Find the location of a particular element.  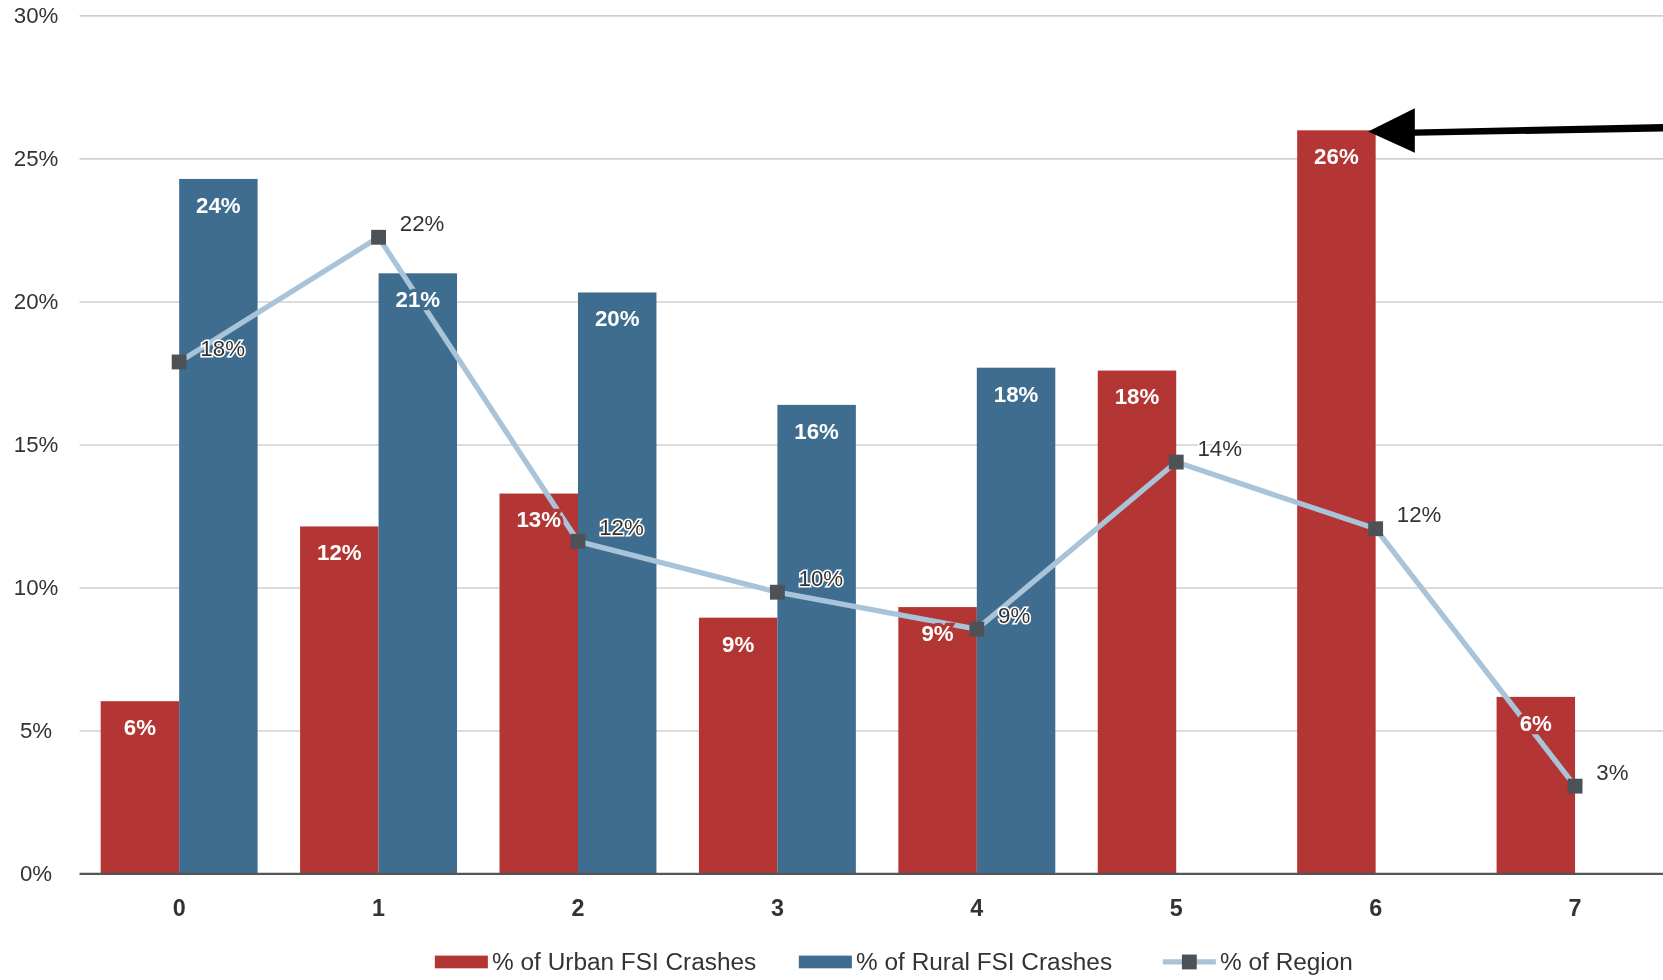

data-label: 26% is located at coordinates (1336, 157).